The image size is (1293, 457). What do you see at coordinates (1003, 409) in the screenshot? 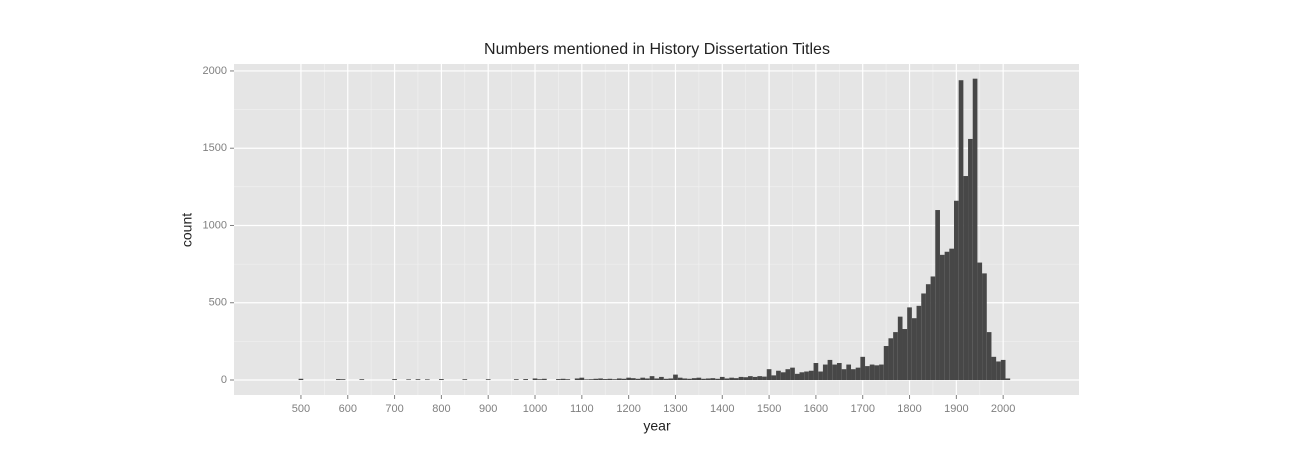
I see `x-tick-label: 2000` at bounding box center [1003, 409].